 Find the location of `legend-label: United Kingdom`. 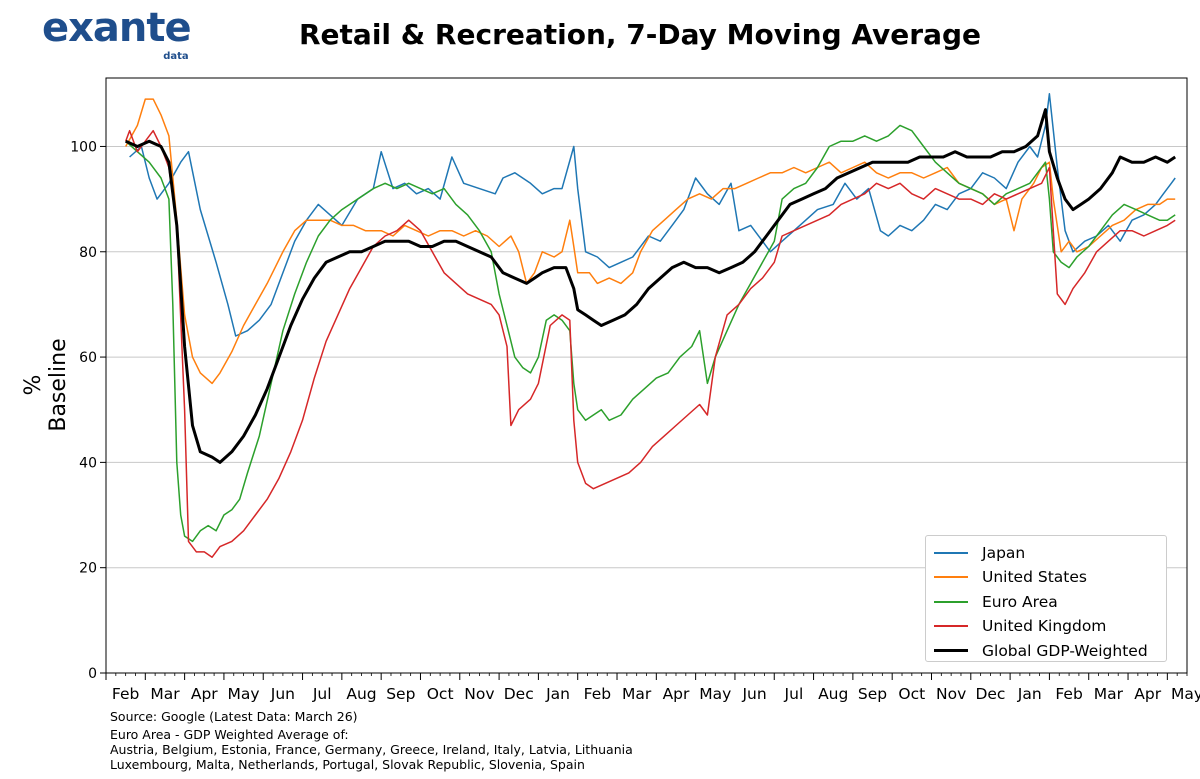

legend-label: United Kingdom is located at coordinates (1044, 626).